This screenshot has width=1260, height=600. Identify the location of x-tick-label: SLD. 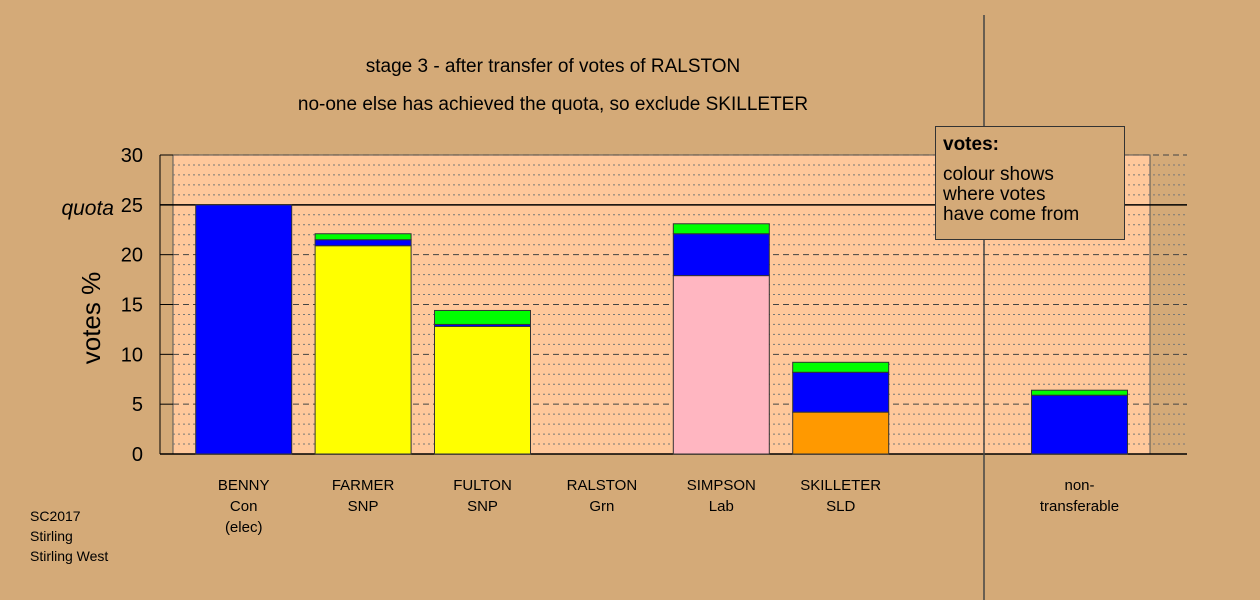
(840, 506).